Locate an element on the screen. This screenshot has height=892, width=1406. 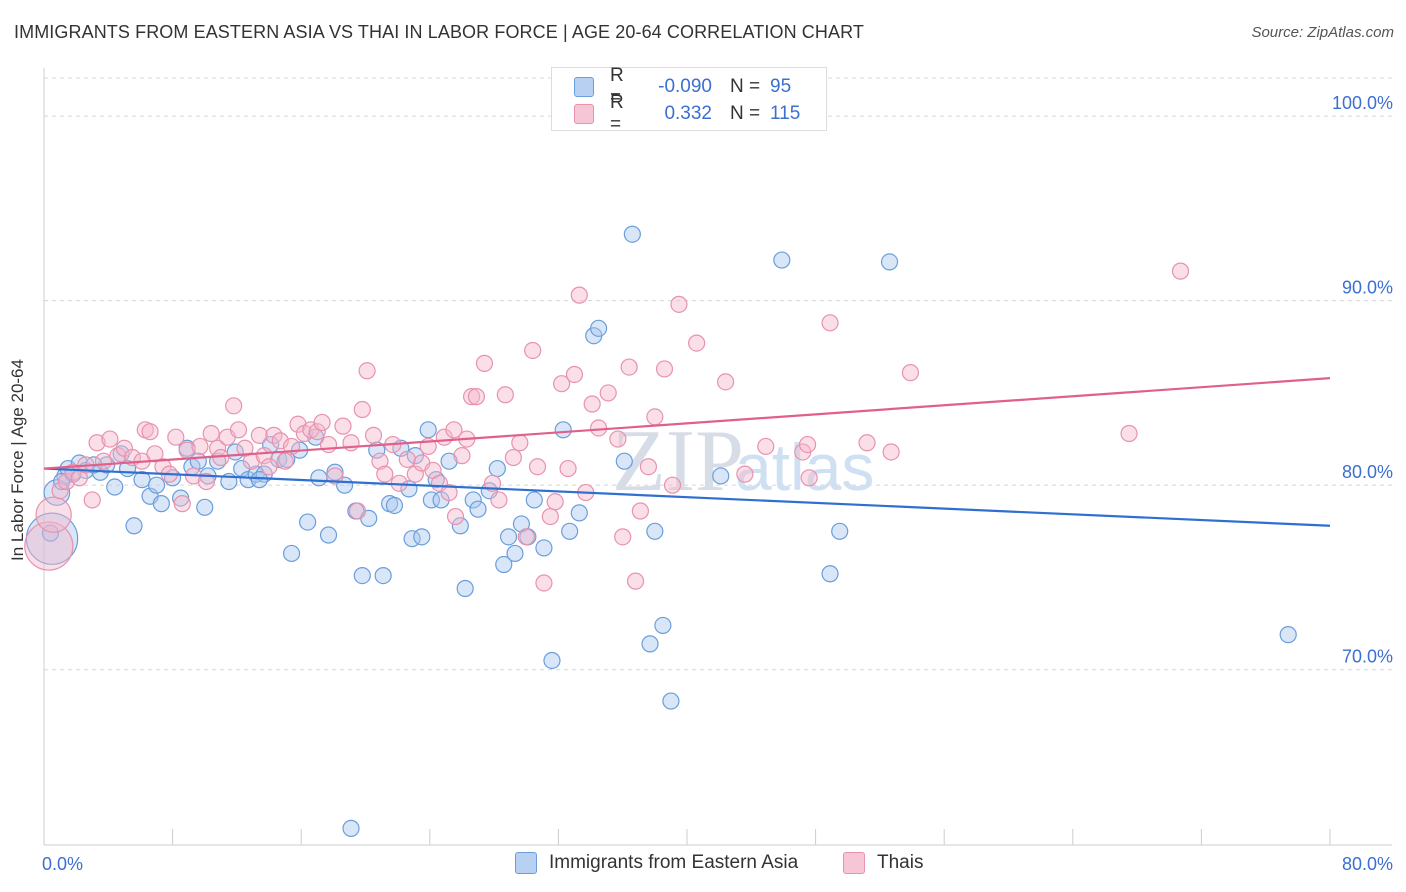
y-tick-label: 70.0% is located at coordinates (1367, 657).